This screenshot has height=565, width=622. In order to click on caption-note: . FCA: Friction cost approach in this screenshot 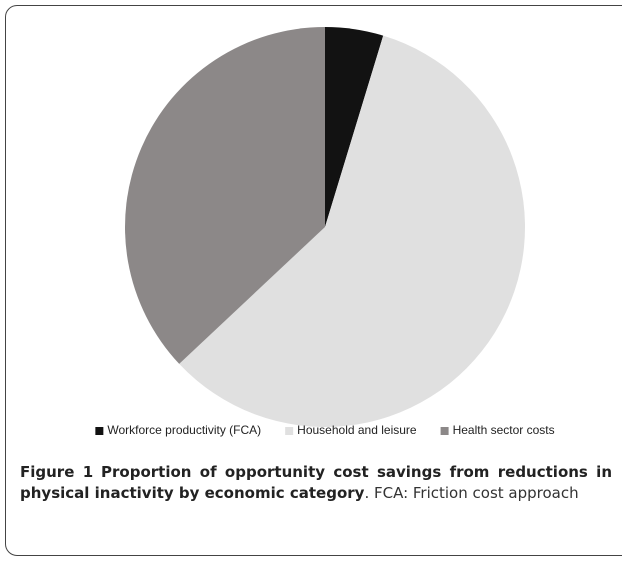, I will do `click(471, 493)`.